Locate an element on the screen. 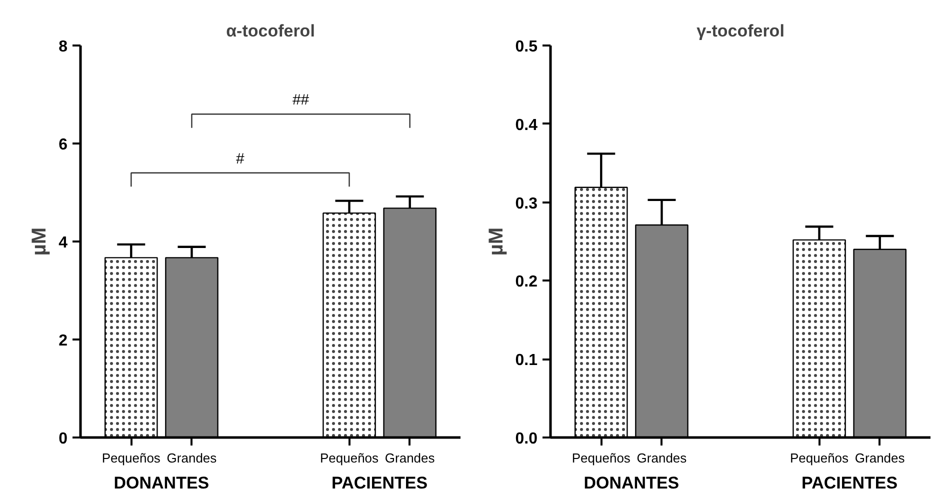 This screenshot has height=497, width=945. y-tick-label: 0.1 is located at coordinates (526, 361).